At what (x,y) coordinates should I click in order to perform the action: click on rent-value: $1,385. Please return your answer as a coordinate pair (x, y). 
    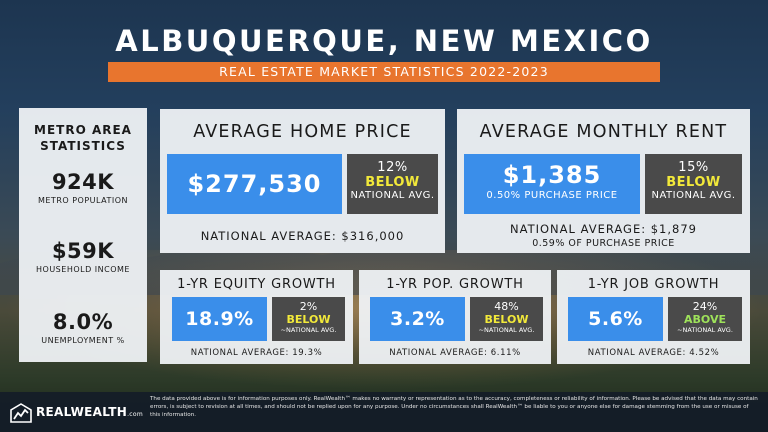
    Looking at the image, I should click on (552, 175).